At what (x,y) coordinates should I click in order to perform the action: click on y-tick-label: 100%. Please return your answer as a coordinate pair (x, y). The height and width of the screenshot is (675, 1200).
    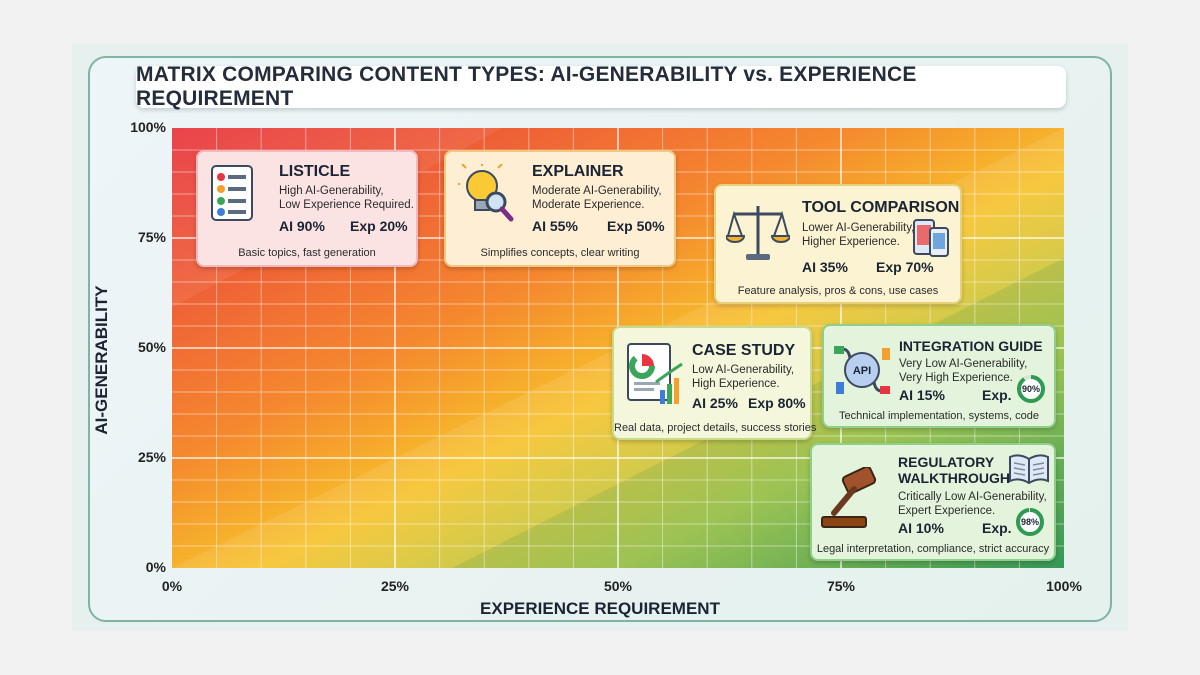
    Looking at the image, I should click on (148, 127).